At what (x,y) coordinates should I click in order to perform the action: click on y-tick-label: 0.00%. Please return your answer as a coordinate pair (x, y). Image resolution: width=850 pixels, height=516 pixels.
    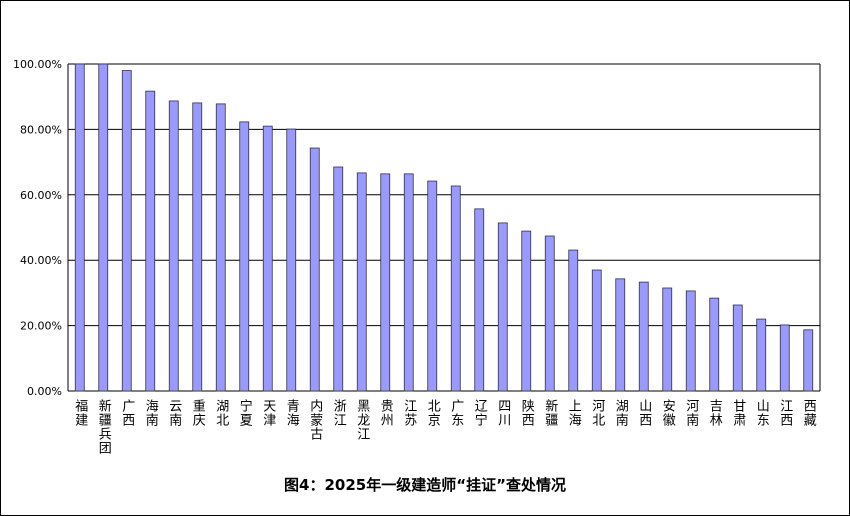
    Looking at the image, I should click on (44, 391).